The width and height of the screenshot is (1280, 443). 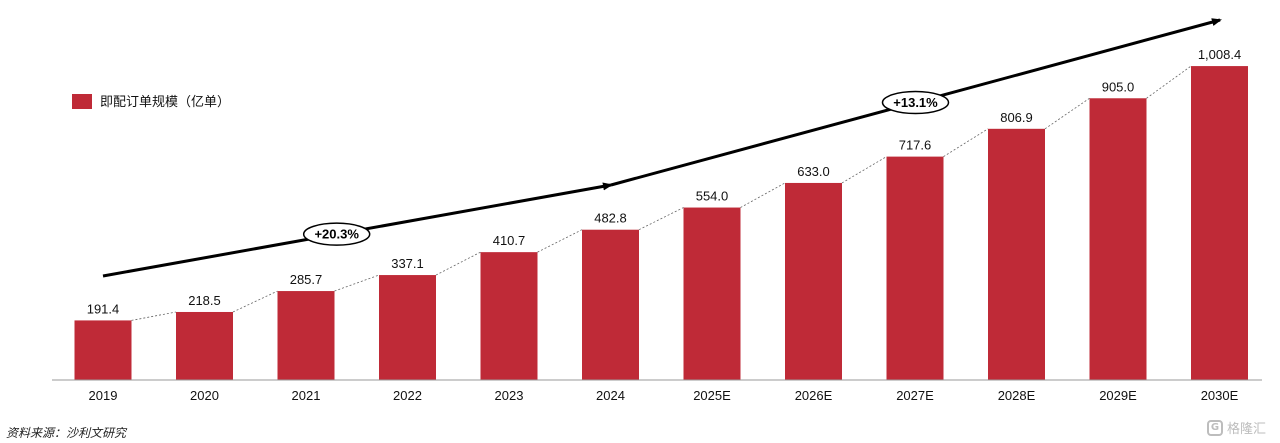 I want to click on value-label: 1,008.4, so click(x=1219, y=54).